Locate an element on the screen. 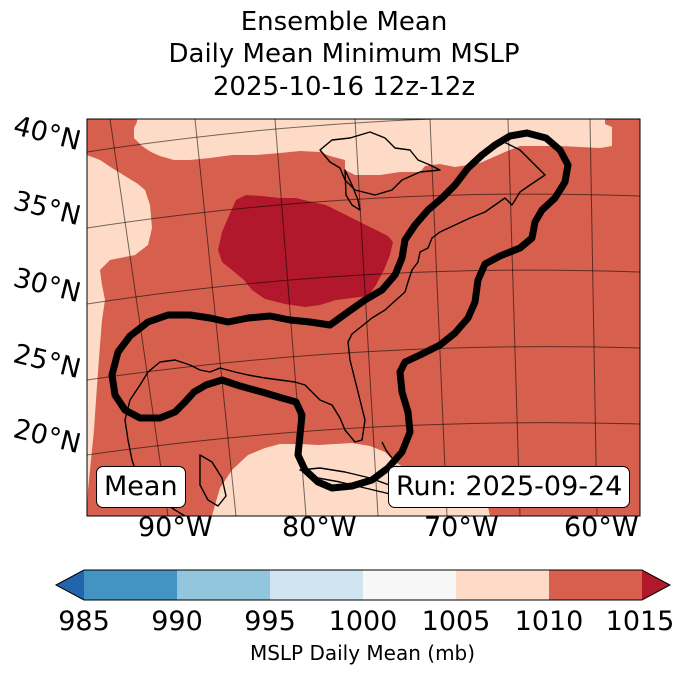  colorbar-extend-high is located at coordinates (656, 585).